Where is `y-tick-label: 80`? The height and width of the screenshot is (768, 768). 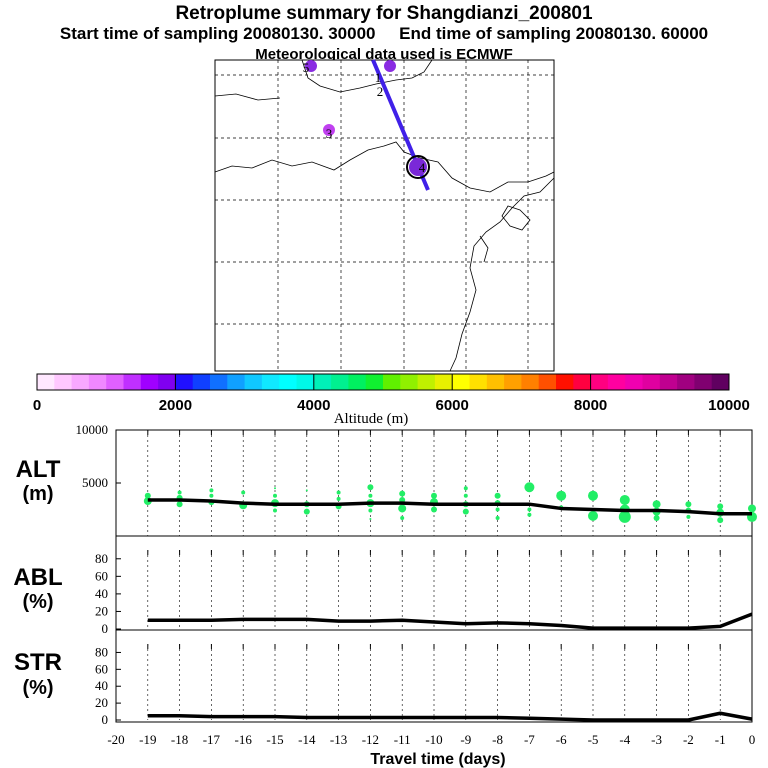 y-tick-label: 80 is located at coordinates (101, 651).